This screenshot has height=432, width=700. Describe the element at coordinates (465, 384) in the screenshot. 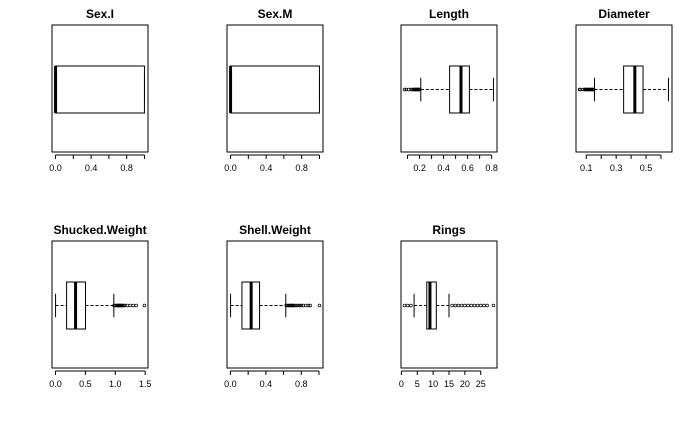

I see `x-tick-label: 20` at that location.